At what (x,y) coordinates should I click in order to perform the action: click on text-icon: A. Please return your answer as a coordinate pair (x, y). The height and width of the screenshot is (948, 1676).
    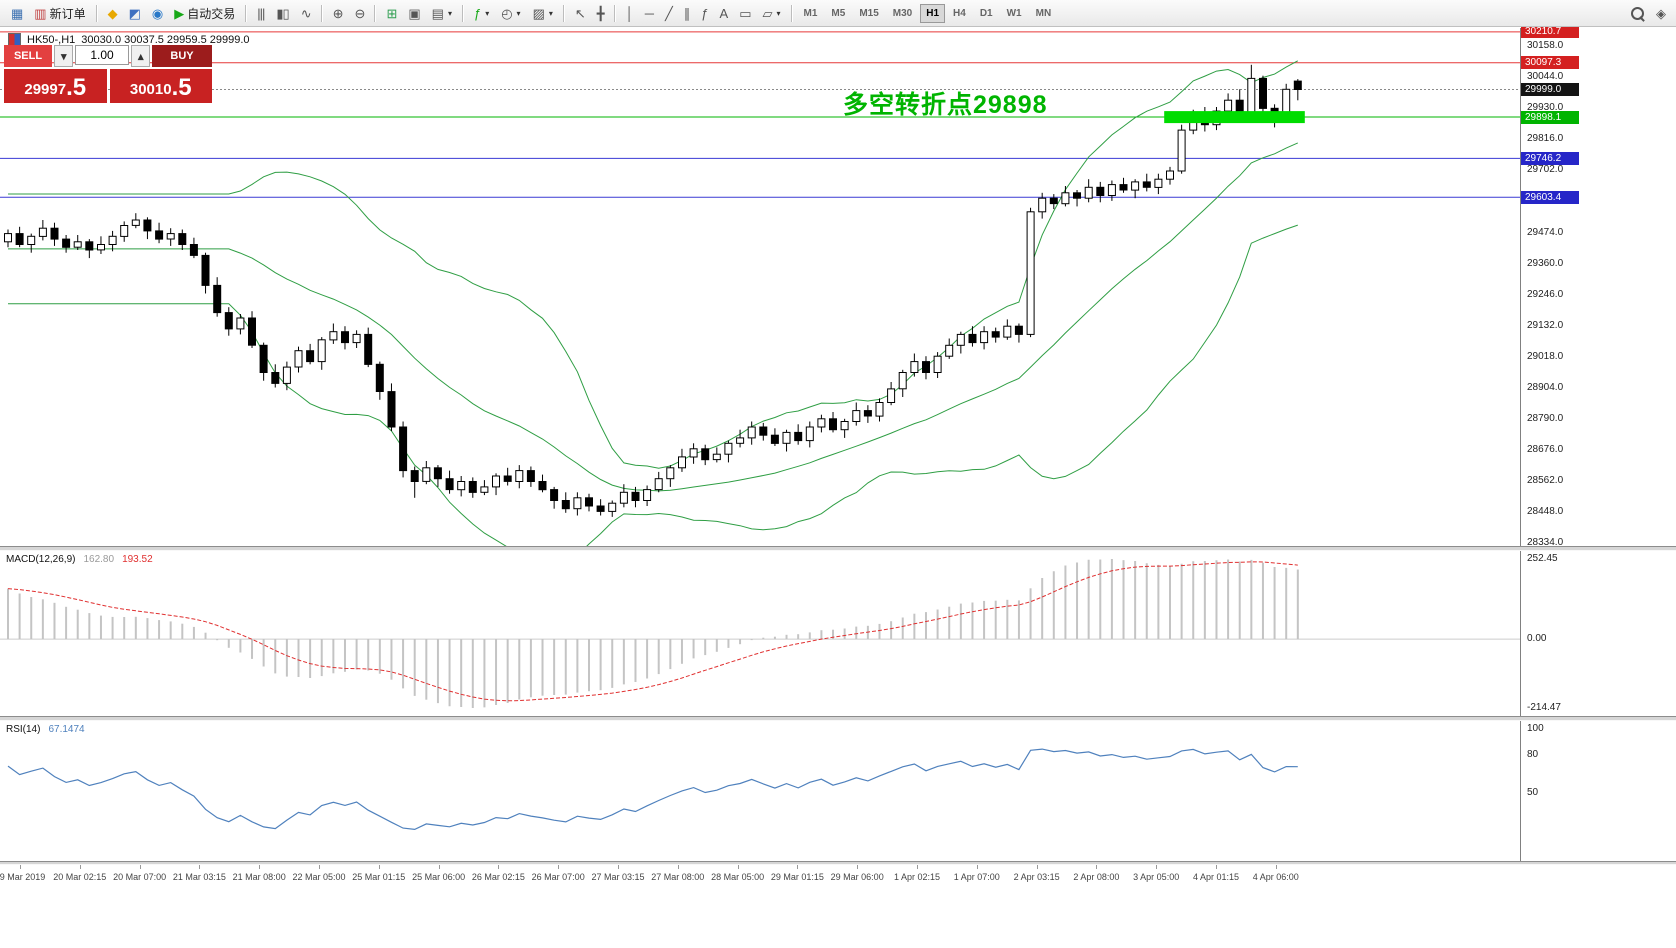
    Looking at the image, I should click on (724, 13).